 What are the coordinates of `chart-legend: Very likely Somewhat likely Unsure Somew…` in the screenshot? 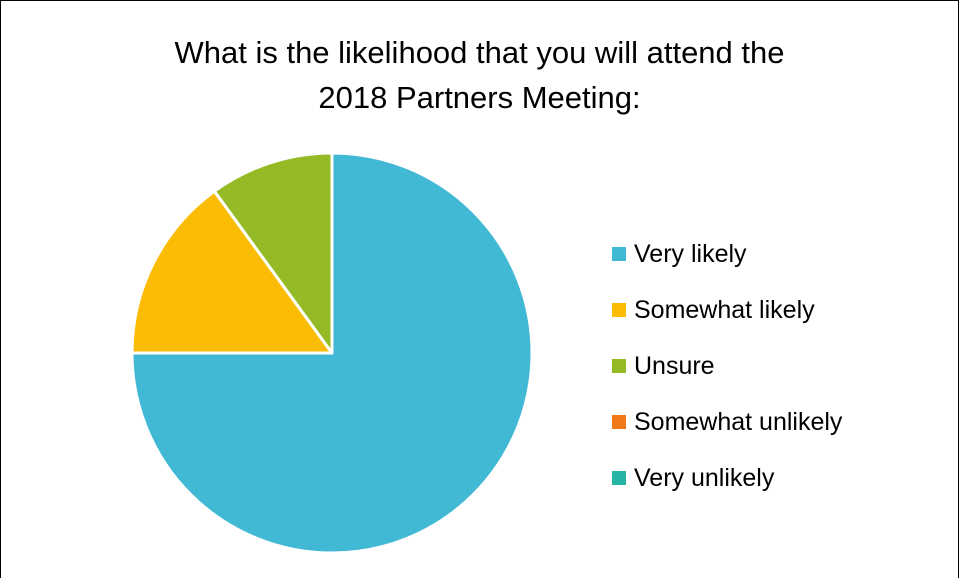 It's located at (727, 366).